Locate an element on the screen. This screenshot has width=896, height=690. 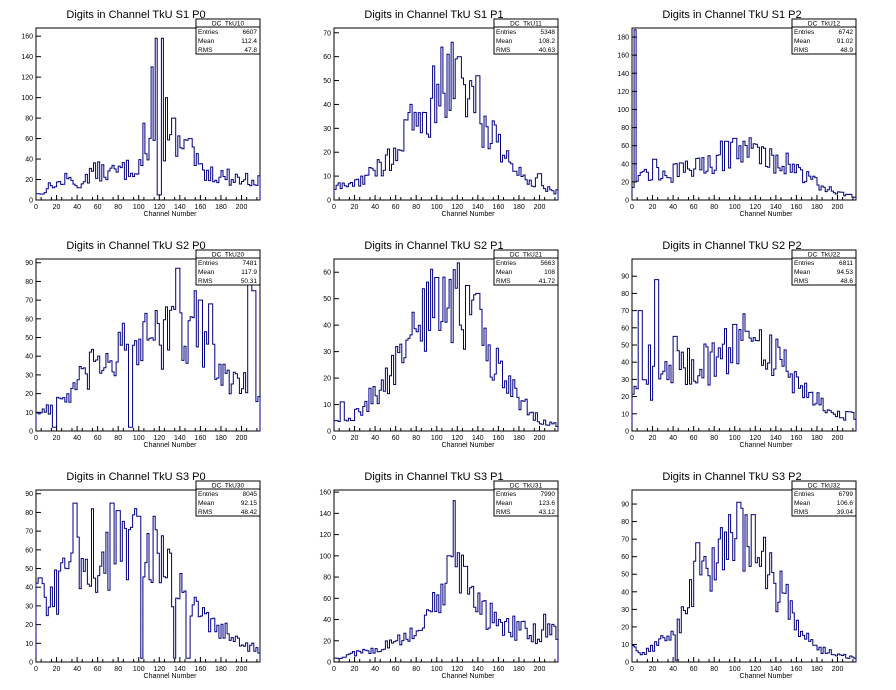
plot-title: Digits in Channel TkU S2 P0 is located at coordinates (135, 246).